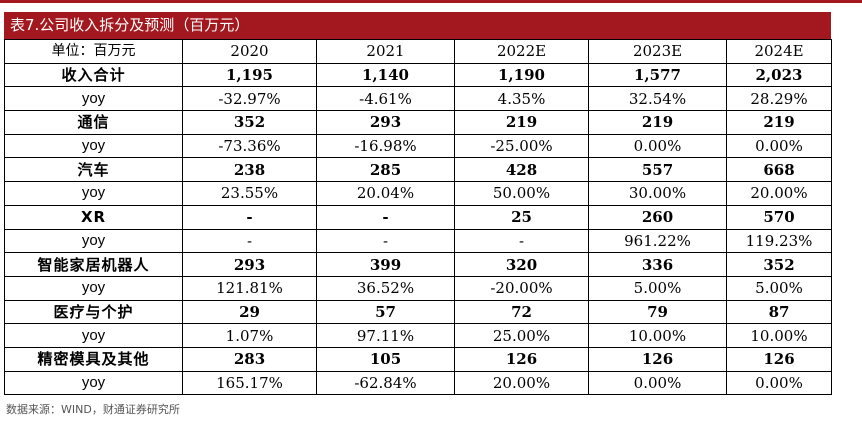 The width and height of the screenshot is (862, 422). Describe the element at coordinates (521, 75) in the screenshot. I see `value-cell: 1,190` at that location.